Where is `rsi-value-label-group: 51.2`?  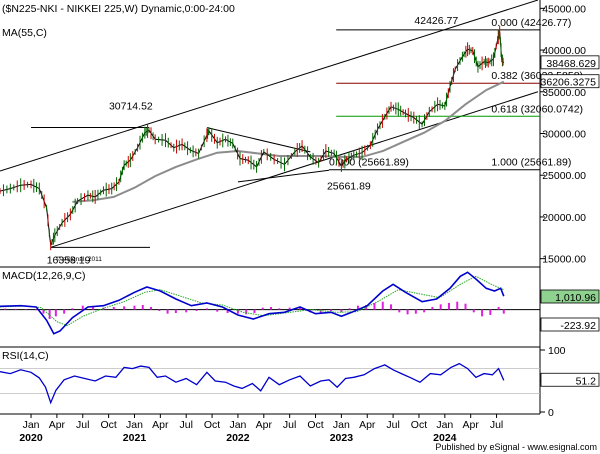 rsi-value-label-group: 51.2 is located at coordinates (570, 379).